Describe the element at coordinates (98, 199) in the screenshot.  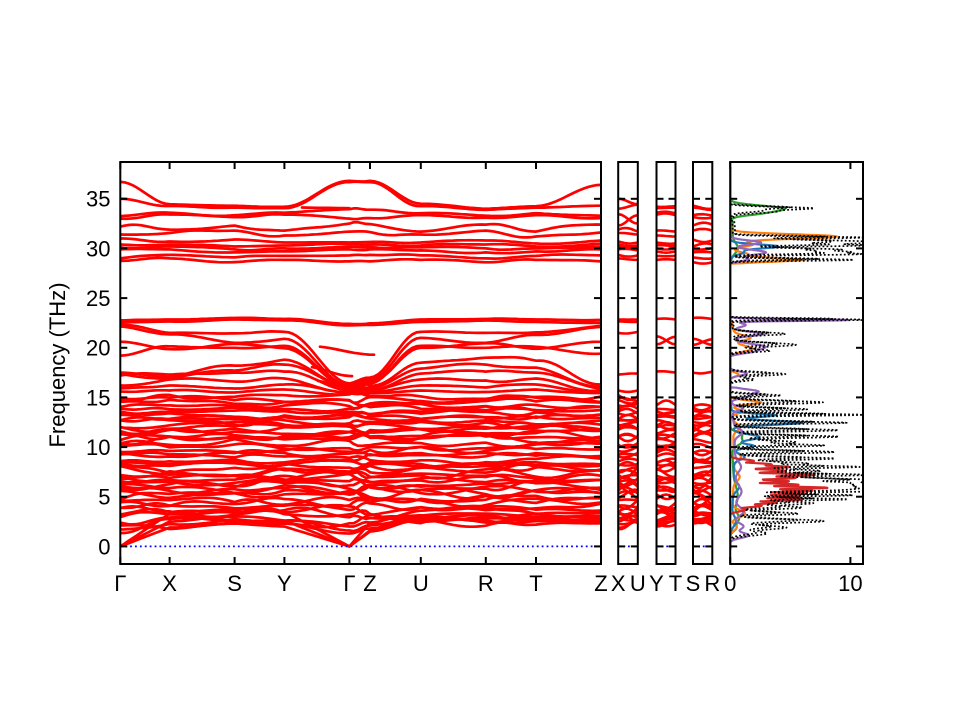
I see `svg-text: 35` at that location.